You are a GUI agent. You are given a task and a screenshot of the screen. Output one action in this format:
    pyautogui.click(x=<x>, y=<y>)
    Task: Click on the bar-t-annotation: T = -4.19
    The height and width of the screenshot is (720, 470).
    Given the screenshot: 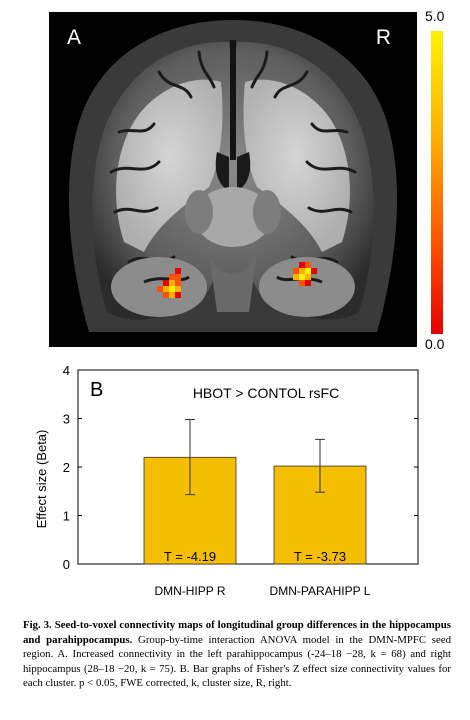 What is the action you would take?
    pyautogui.click(x=190, y=556)
    